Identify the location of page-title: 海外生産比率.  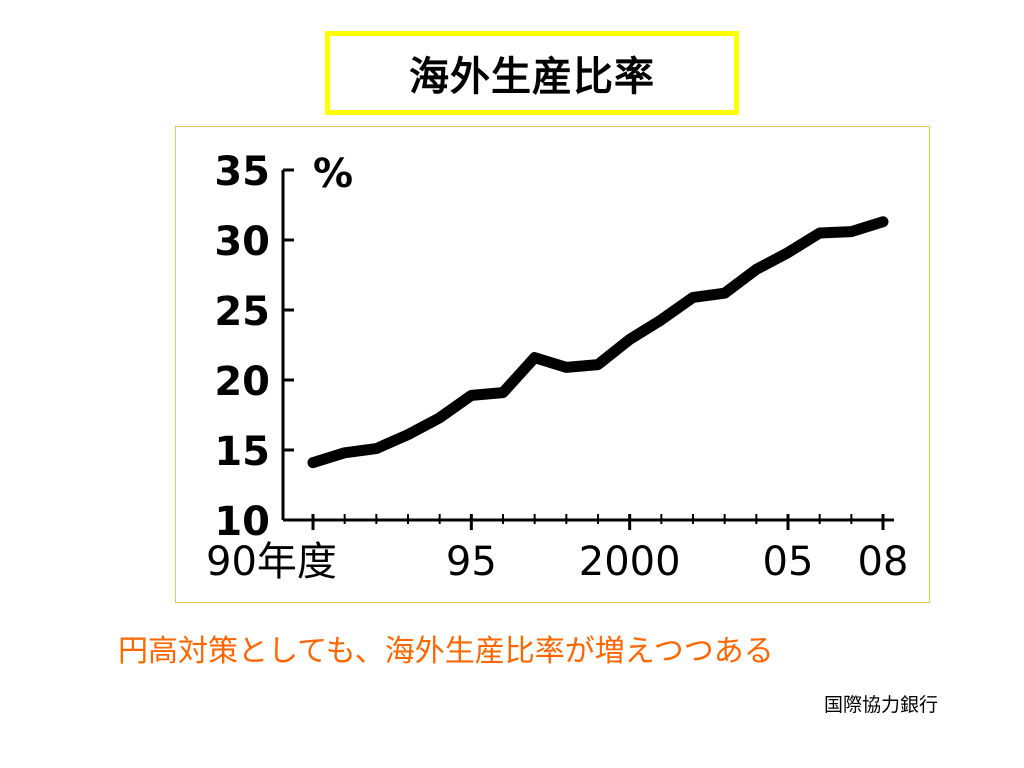
(532, 77).